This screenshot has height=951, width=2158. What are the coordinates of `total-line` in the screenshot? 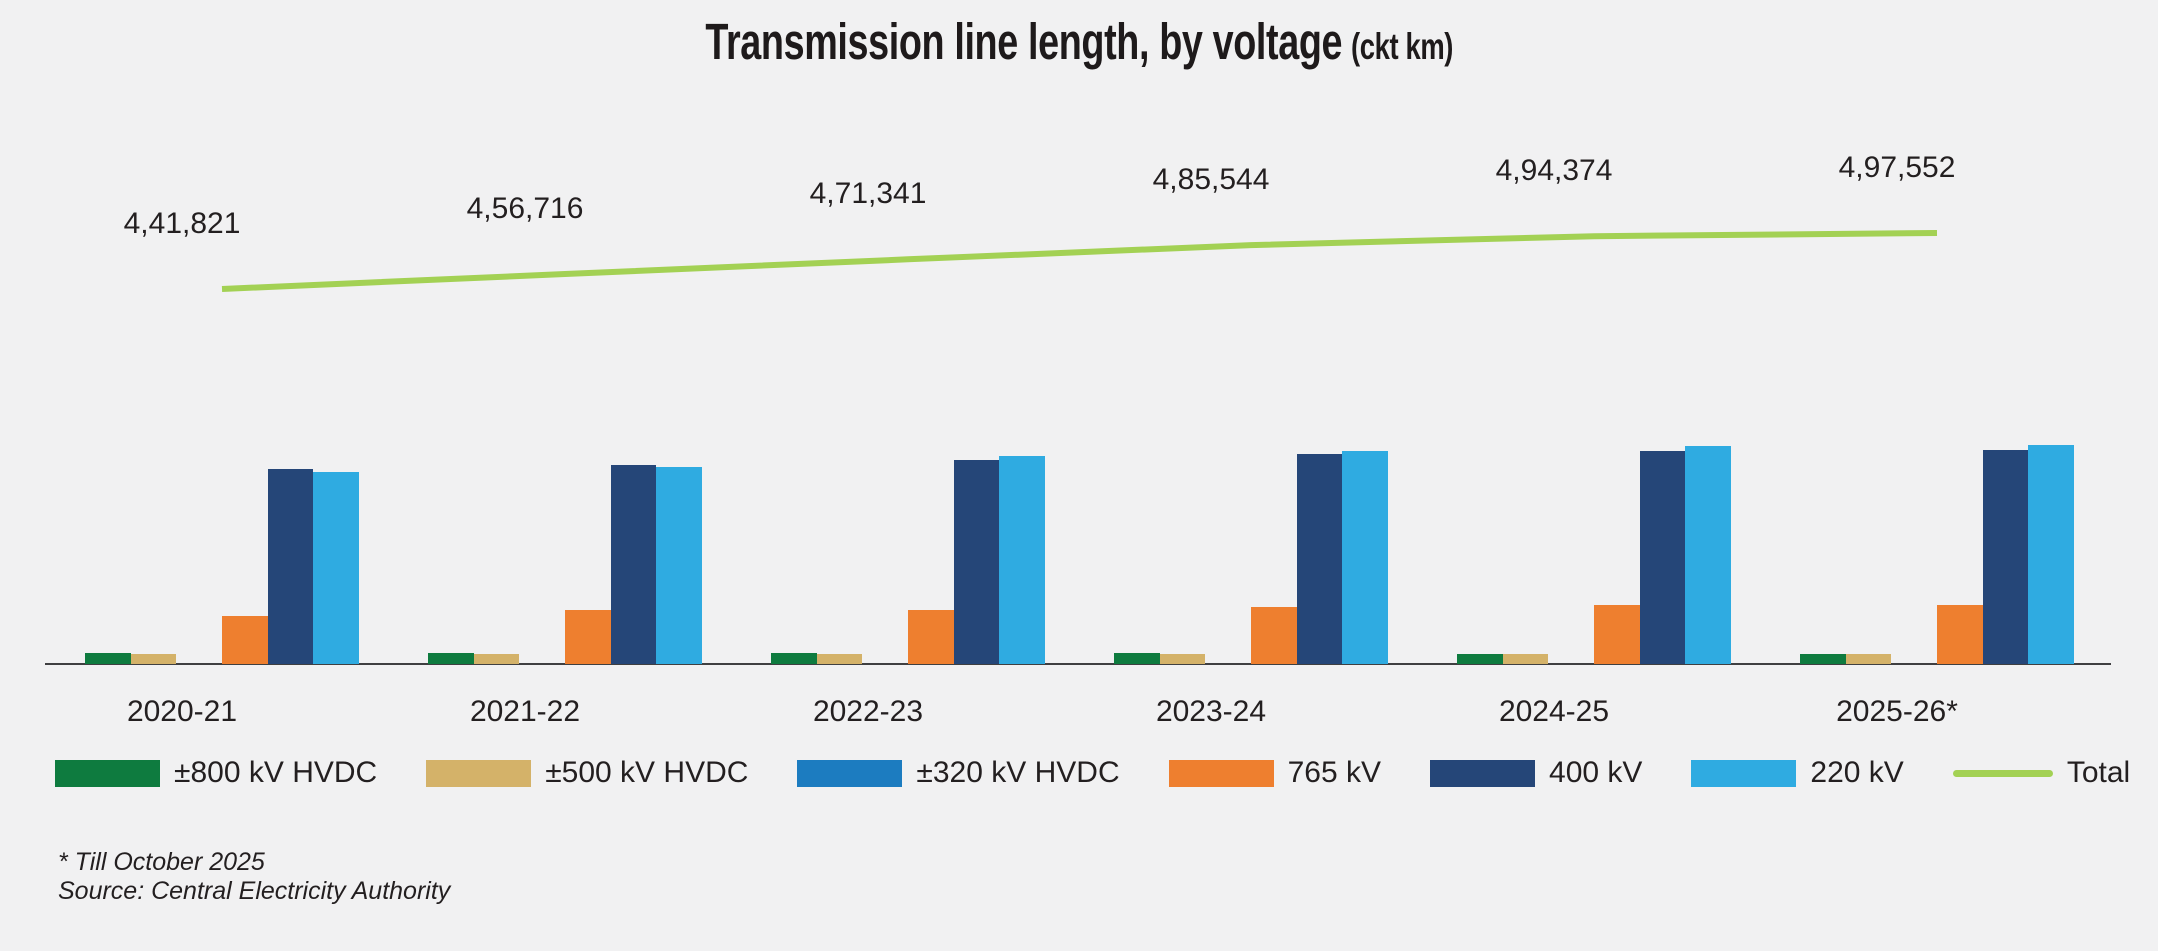 It's located at (1079, 261).